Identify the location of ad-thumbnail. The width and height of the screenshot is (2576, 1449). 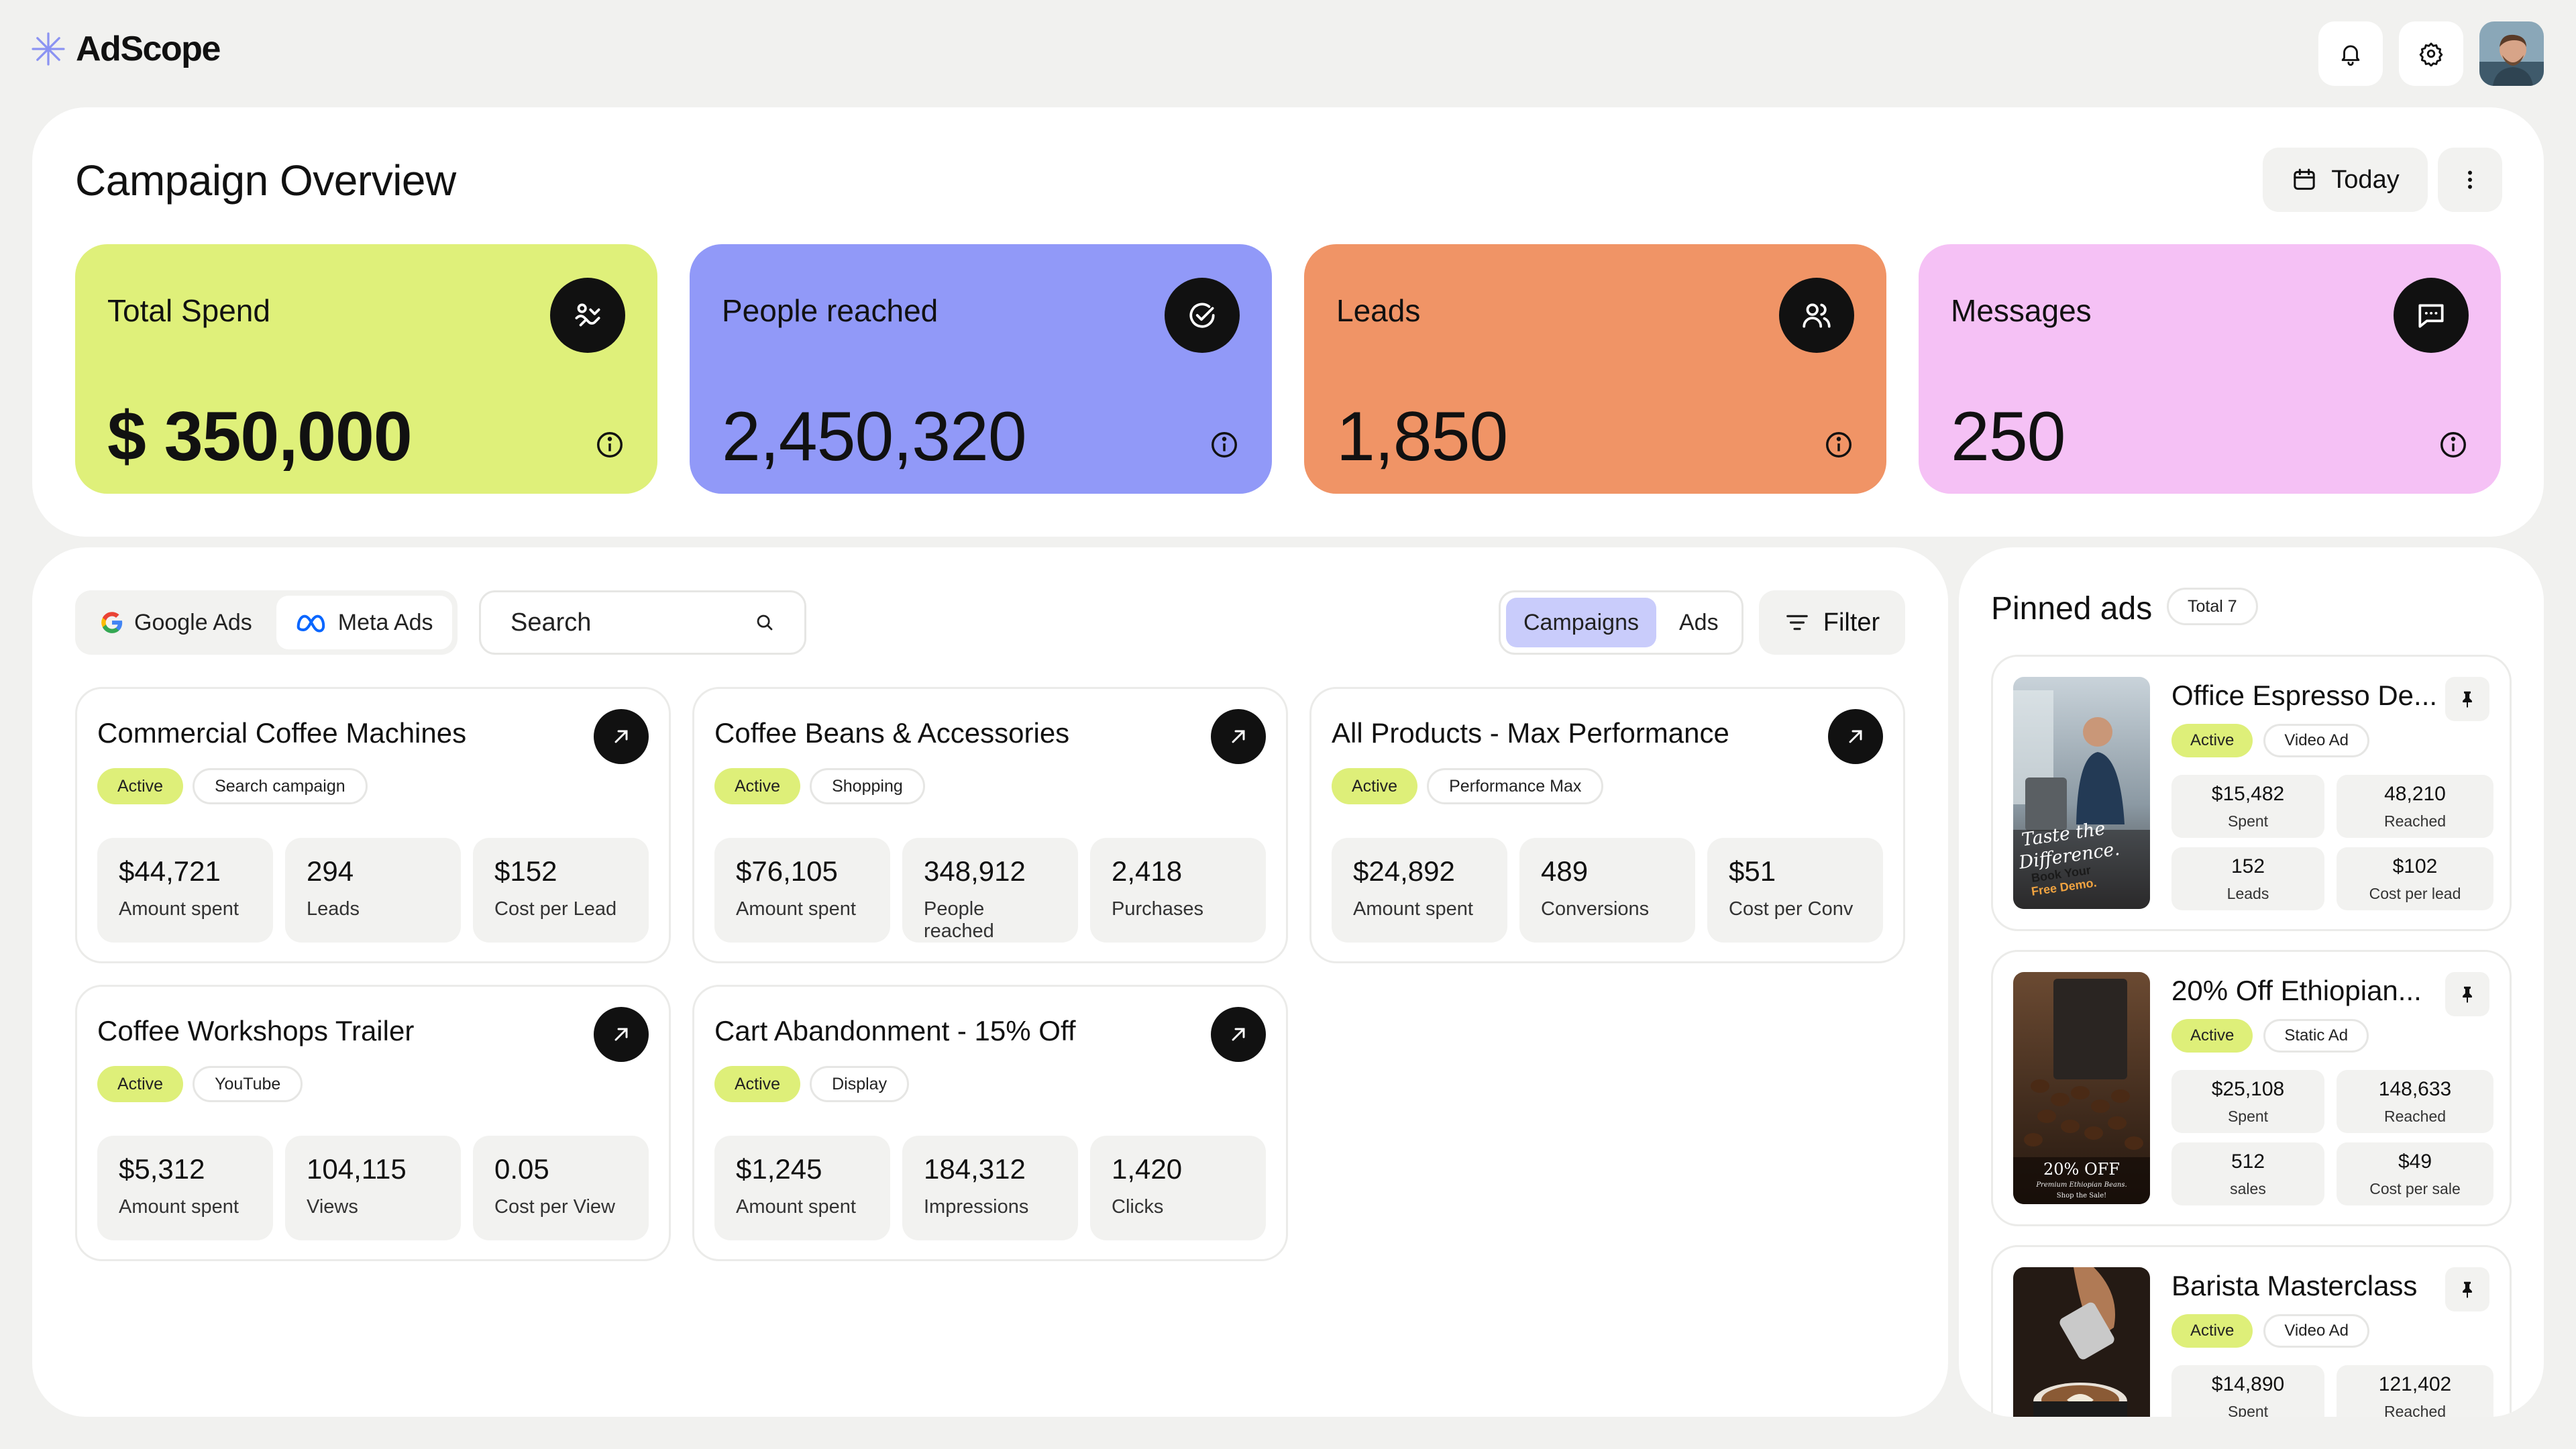
(2081, 1342).